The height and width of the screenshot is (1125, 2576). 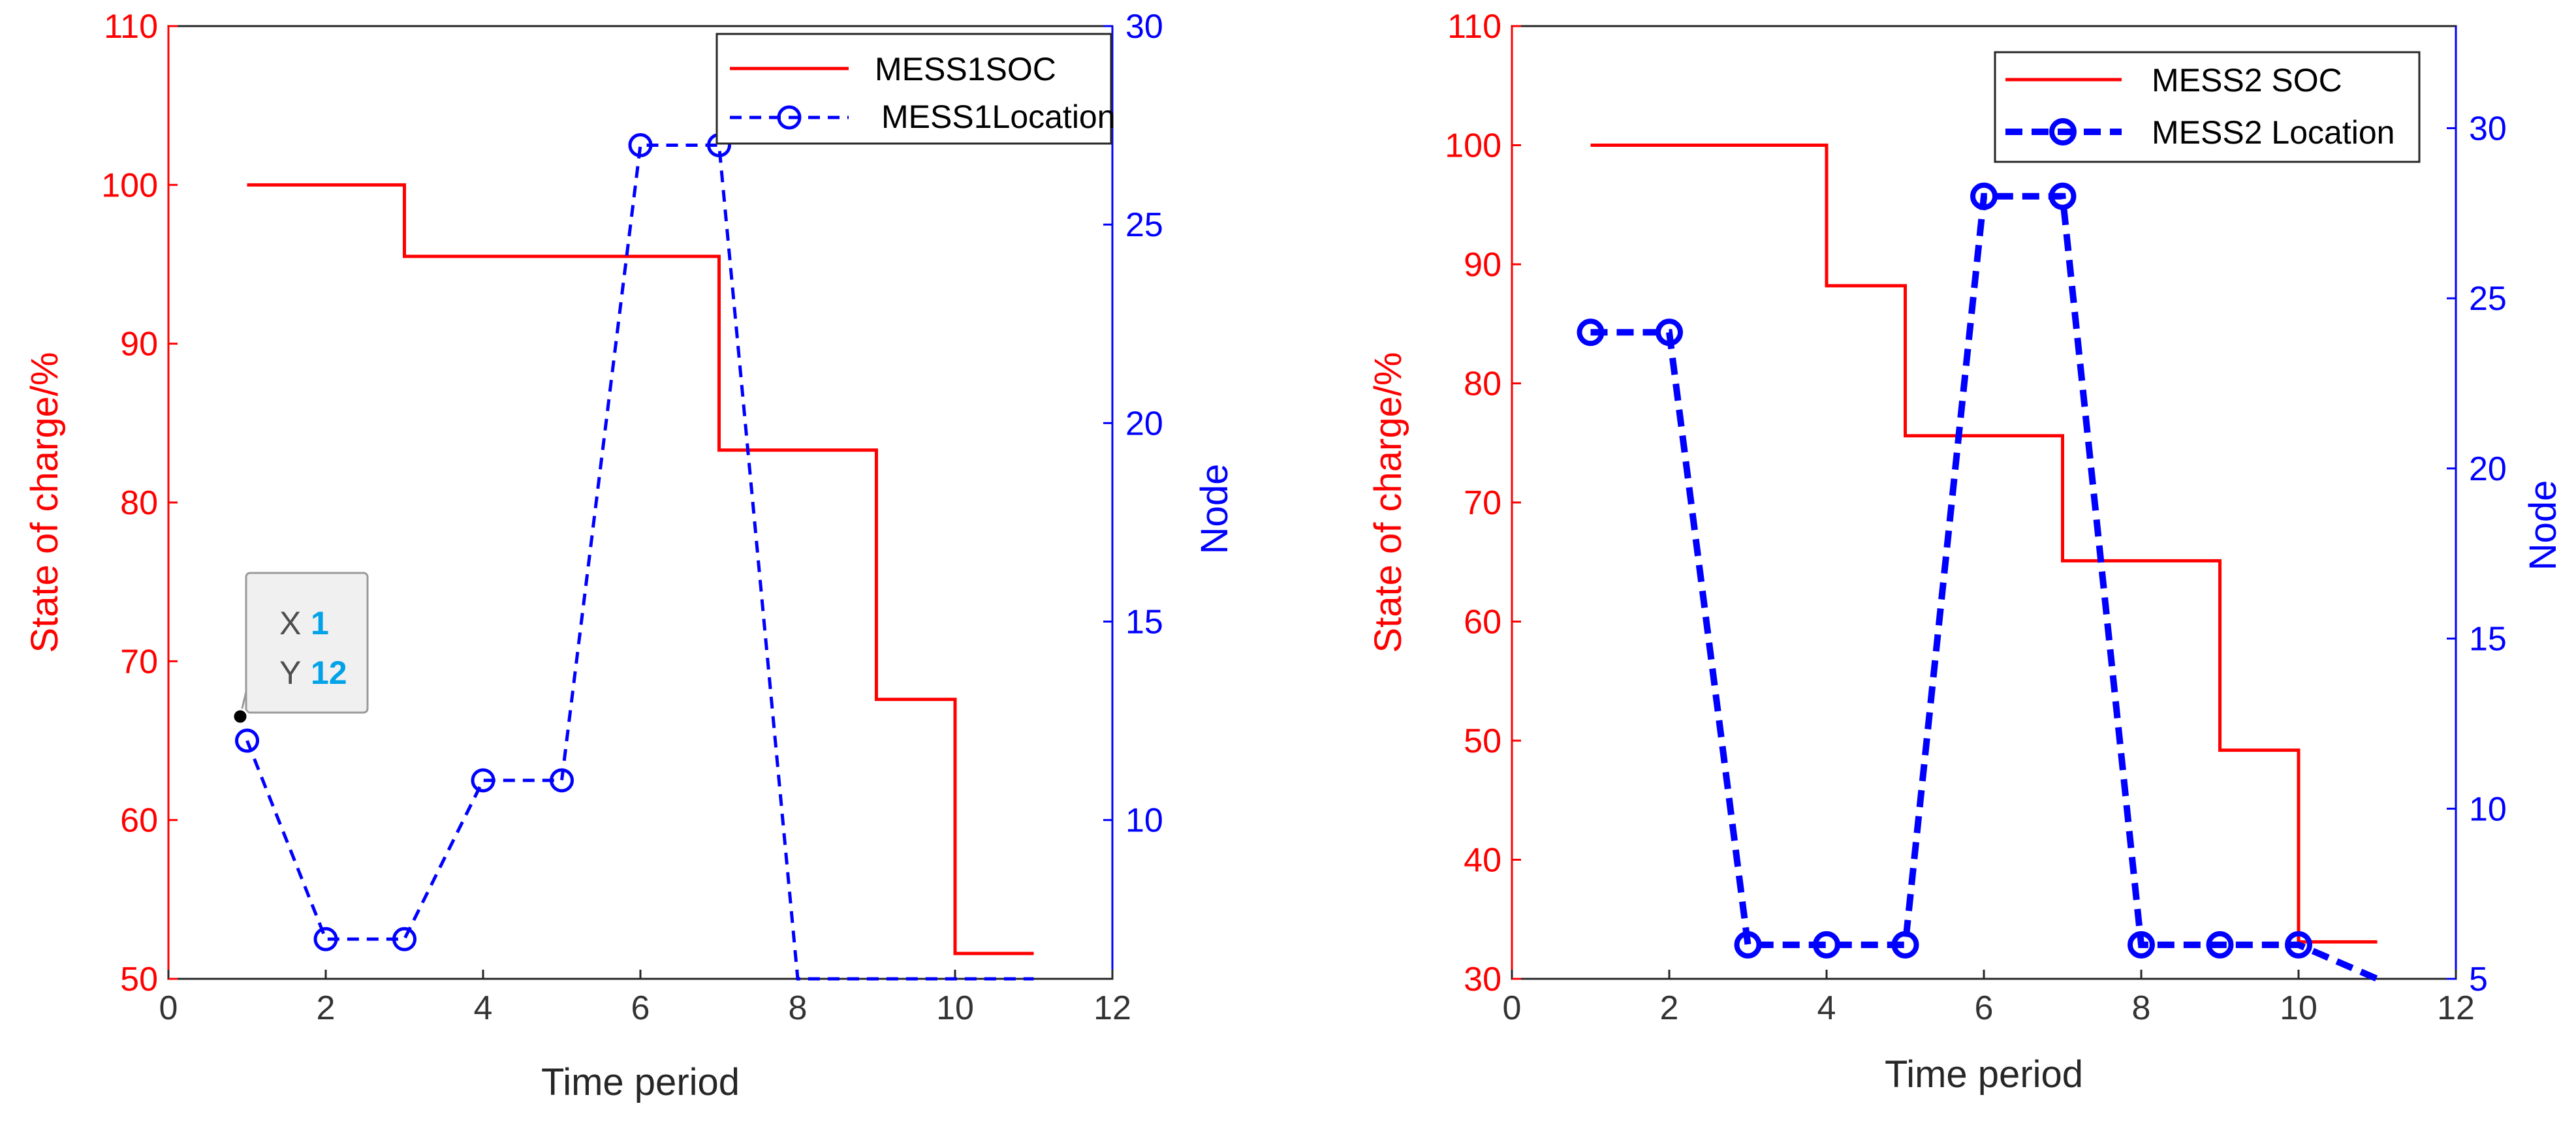 What do you see at coordinates (966, 69) in the screenshot?
I see `legend-soc-label: MESS1SOC` at bounding box center [966, 69].